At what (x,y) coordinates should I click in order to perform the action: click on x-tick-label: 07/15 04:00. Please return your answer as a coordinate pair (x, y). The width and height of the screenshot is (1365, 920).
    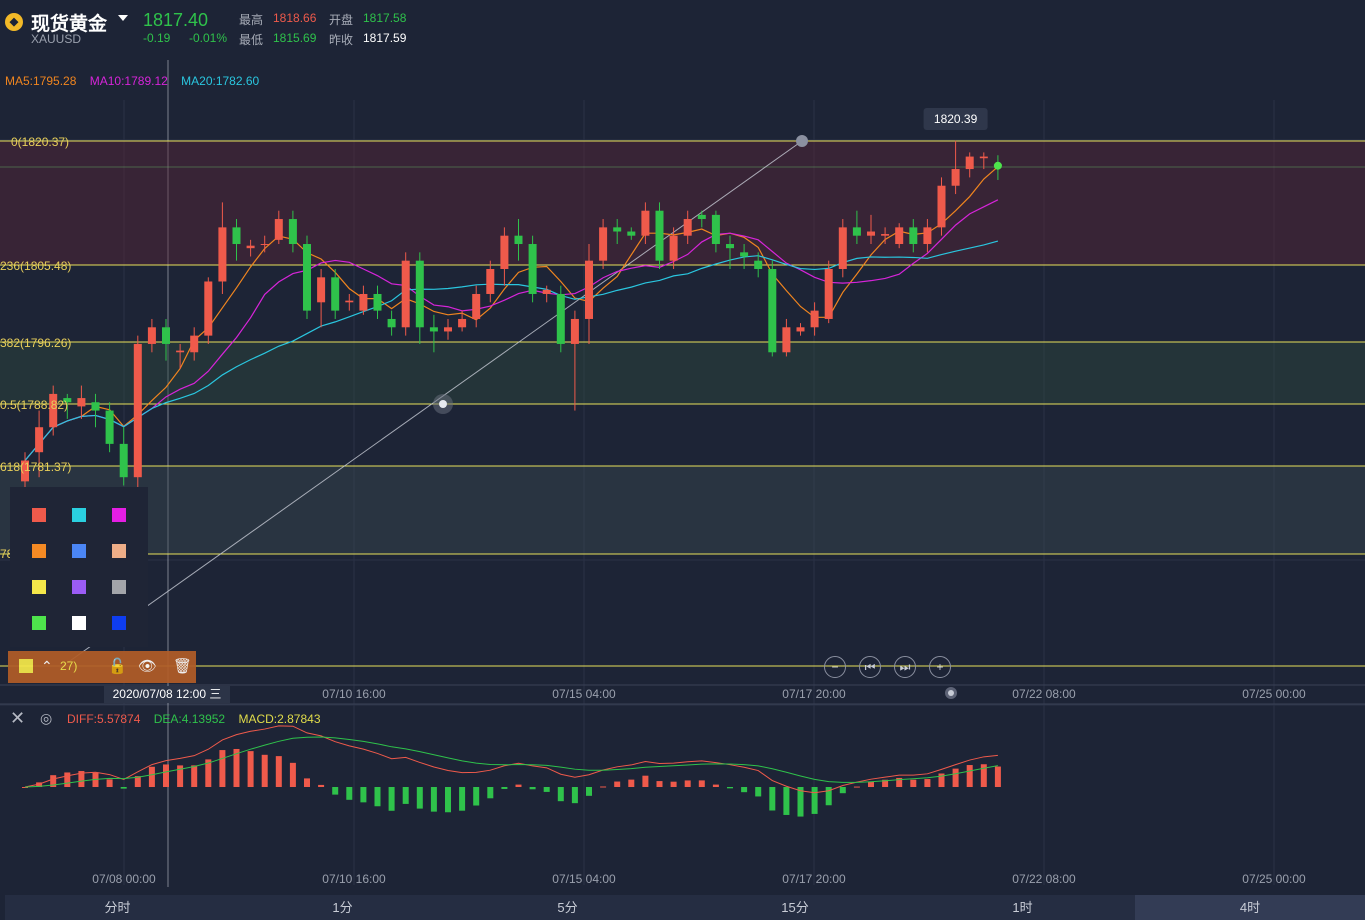
    Looking at the image, I should click on (584, 694).